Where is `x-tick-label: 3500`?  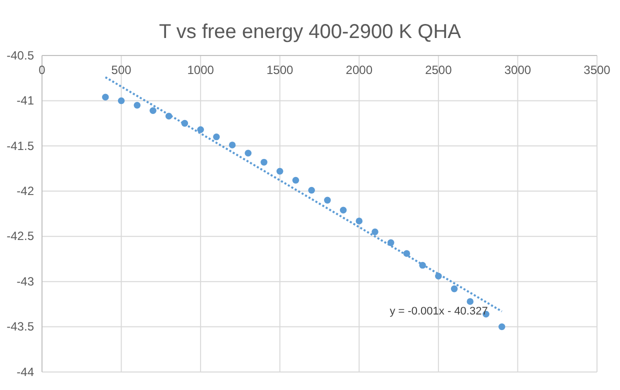
x-tick-label: 3500 is located at coordinates (597, 70).